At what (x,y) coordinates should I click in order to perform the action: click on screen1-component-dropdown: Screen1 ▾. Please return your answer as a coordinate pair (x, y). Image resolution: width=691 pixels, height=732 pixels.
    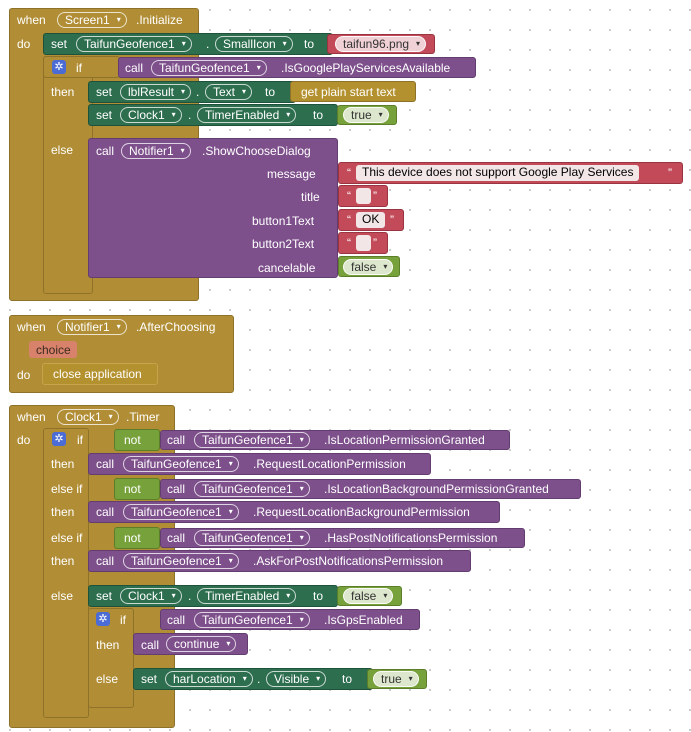
    Looking at the image, I should click on (92, 20).